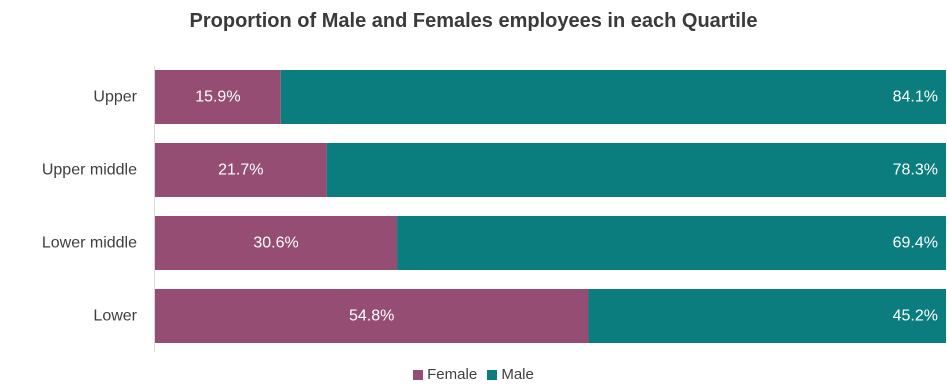 The height and width of the screenshot is (387, 947). Describe the element at coordinates (89, 243) in the screenshot. I see `category-label: Lower middle` at that location.